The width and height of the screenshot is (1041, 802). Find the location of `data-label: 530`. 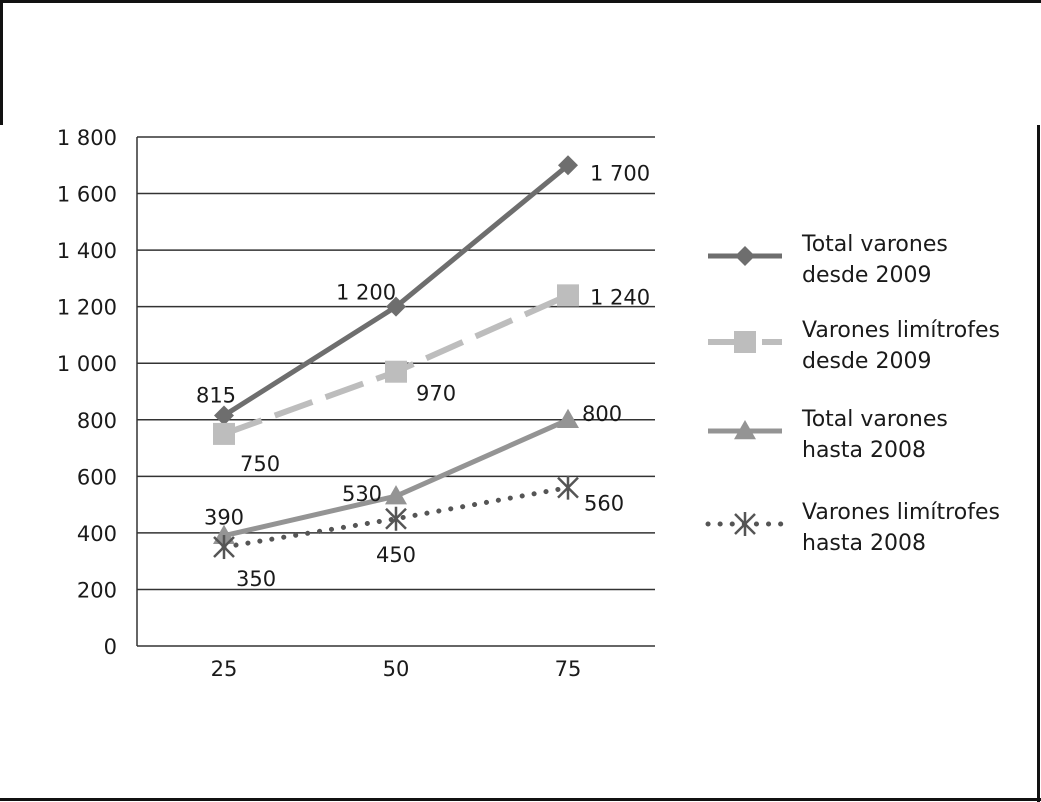

data-label: 530 is located at coordinates (362, 494).